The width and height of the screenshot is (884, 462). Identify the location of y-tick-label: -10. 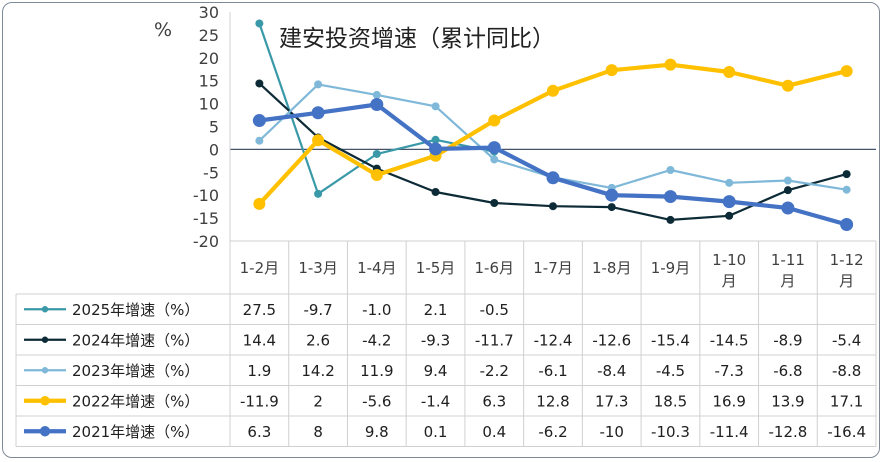
(206, 195).